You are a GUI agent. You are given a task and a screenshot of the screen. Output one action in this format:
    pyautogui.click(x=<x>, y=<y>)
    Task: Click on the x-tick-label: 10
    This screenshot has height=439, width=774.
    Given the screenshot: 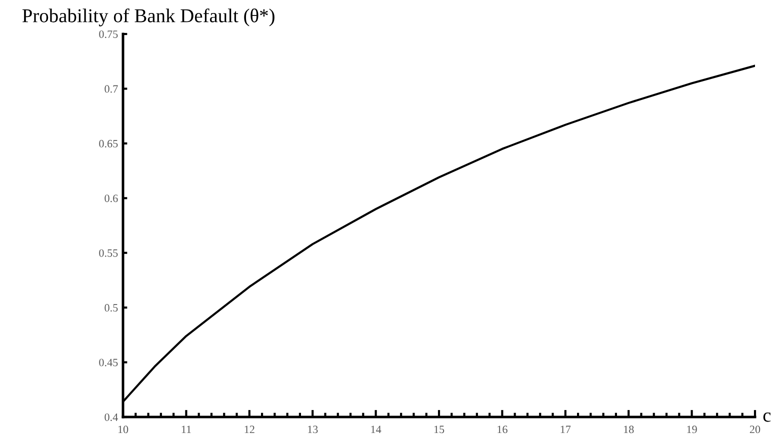 What is the action you would take?
    pyautogui.click(x=123, y=430)
    